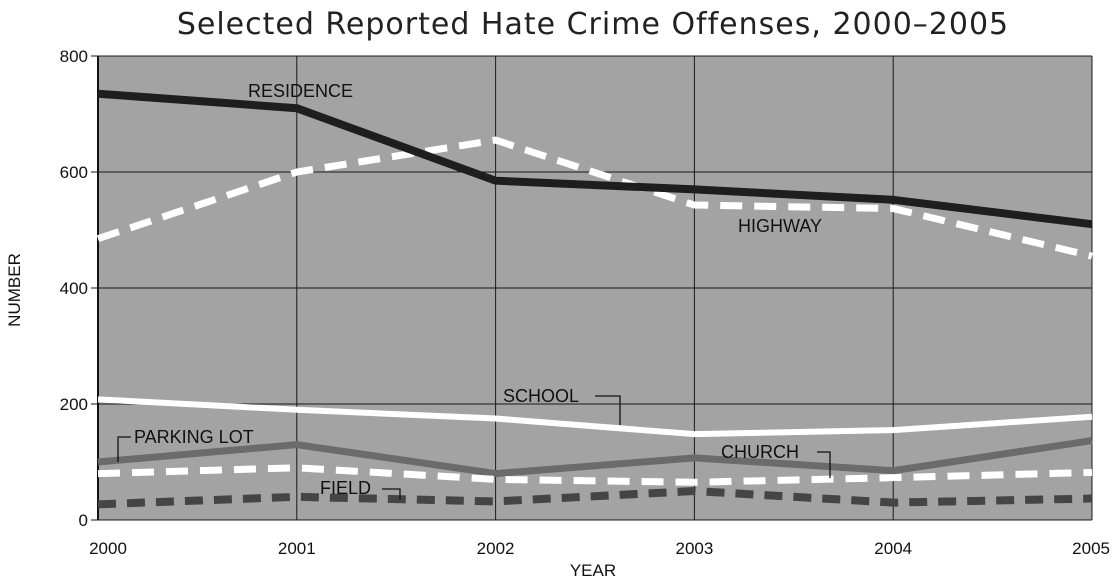  Describe the element at coordinates (541, 396) in the screenshot. I see `series-label-school: SCHOOL` at that location.